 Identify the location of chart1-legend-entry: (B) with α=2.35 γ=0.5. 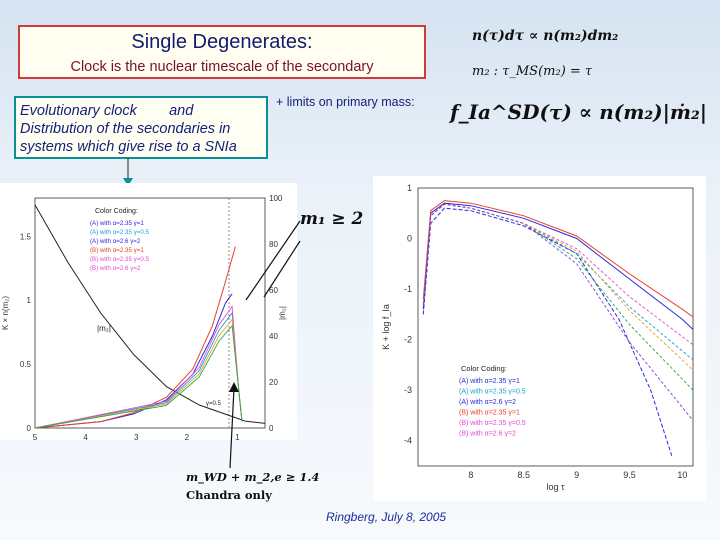
(120, 259).